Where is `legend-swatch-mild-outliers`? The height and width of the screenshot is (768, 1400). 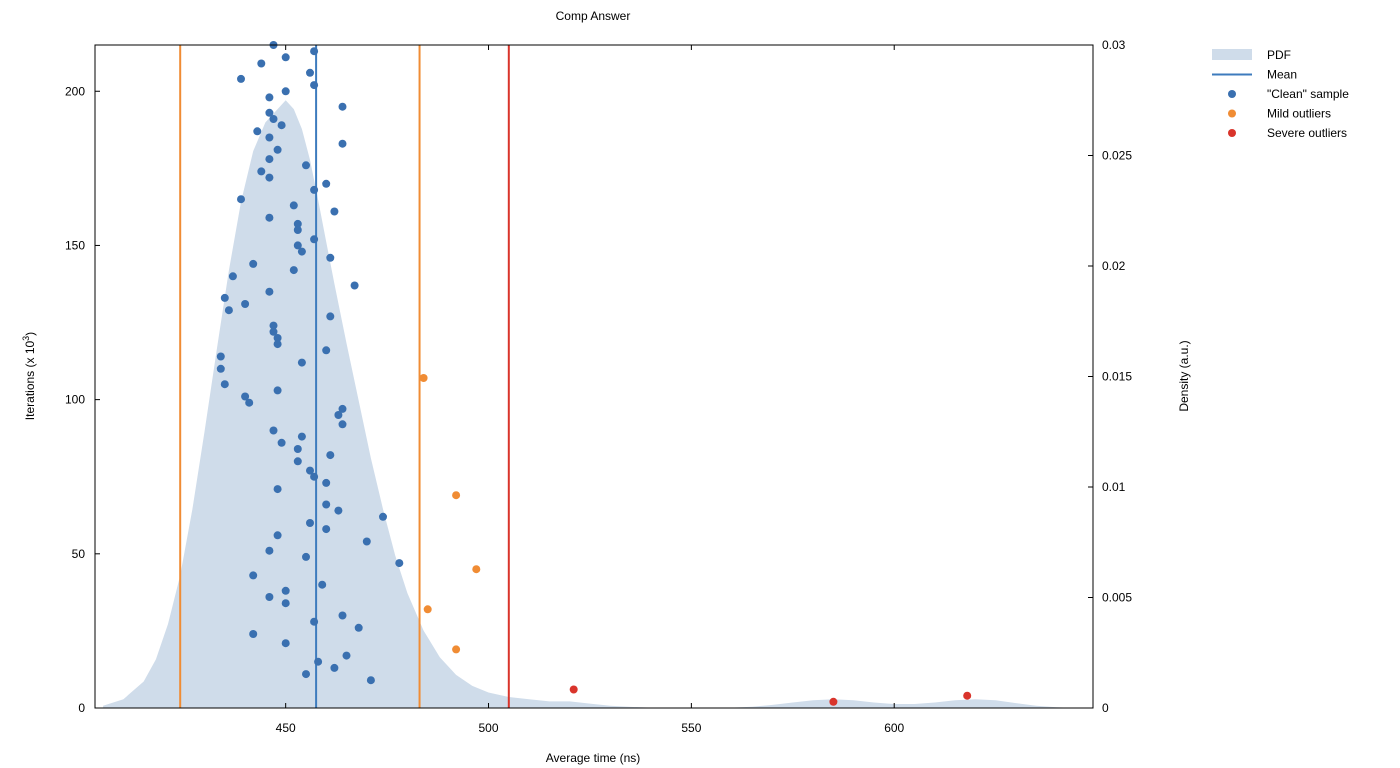
legend-swatch-mild-outliers is located at coordinates (1232, 113).